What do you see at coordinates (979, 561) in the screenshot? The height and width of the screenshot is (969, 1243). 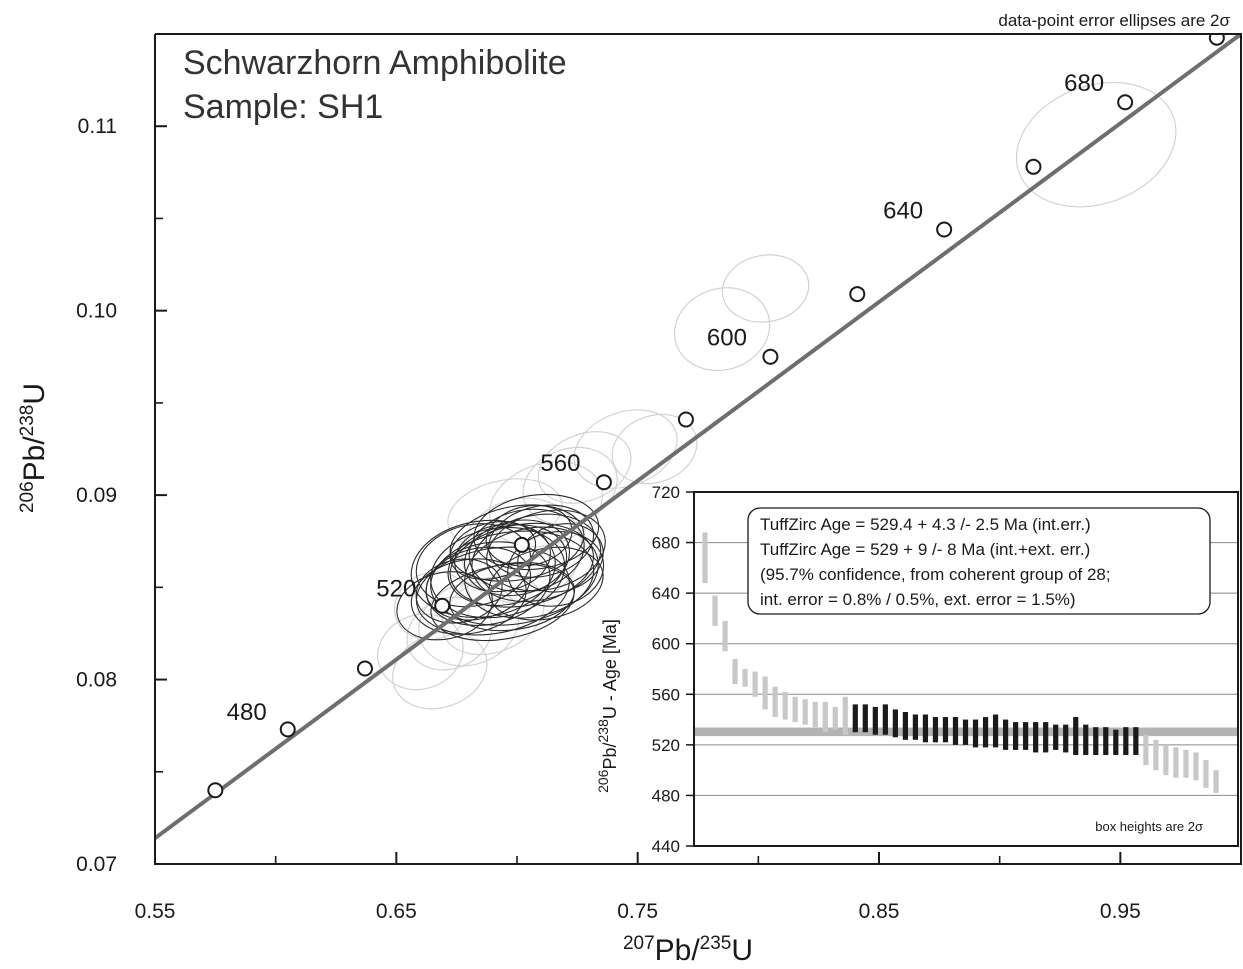 I see `inset-info-box` at bounding box center [979, 561].